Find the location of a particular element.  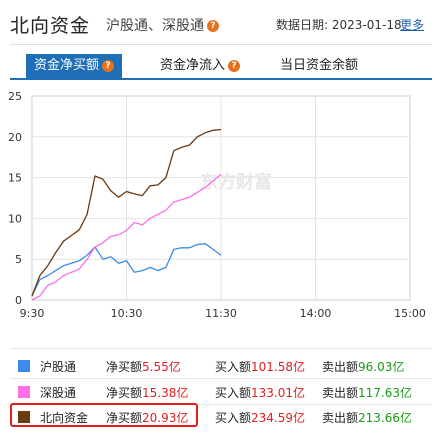

sell-cell: 卖出额213.66亿 is located at coordinates (367, 417).